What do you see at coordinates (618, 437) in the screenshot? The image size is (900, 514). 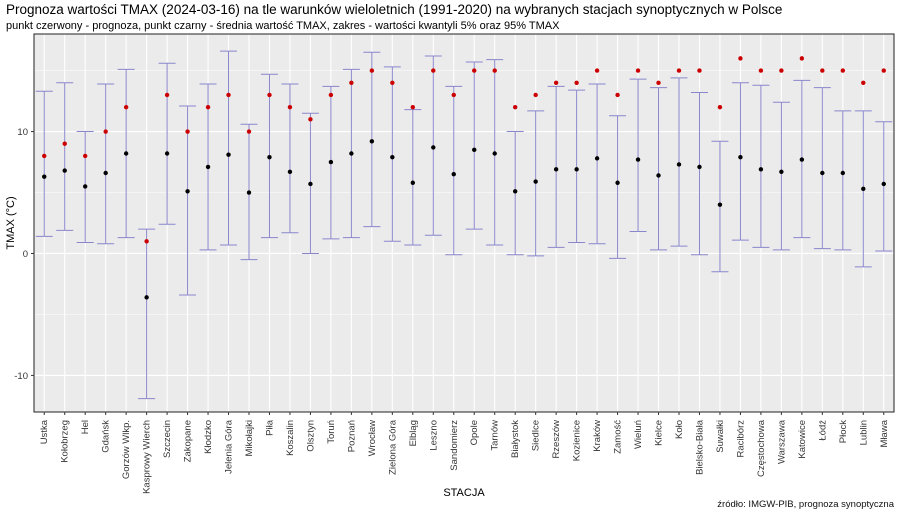 I see `x-tick-label: Zamość` at bounding box center [618, 437].